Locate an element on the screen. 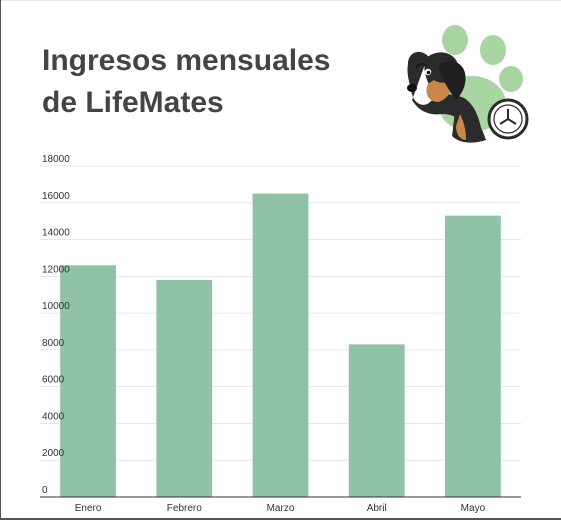  dachshund-paw-clock-icon is located at coordinates (468, 84).